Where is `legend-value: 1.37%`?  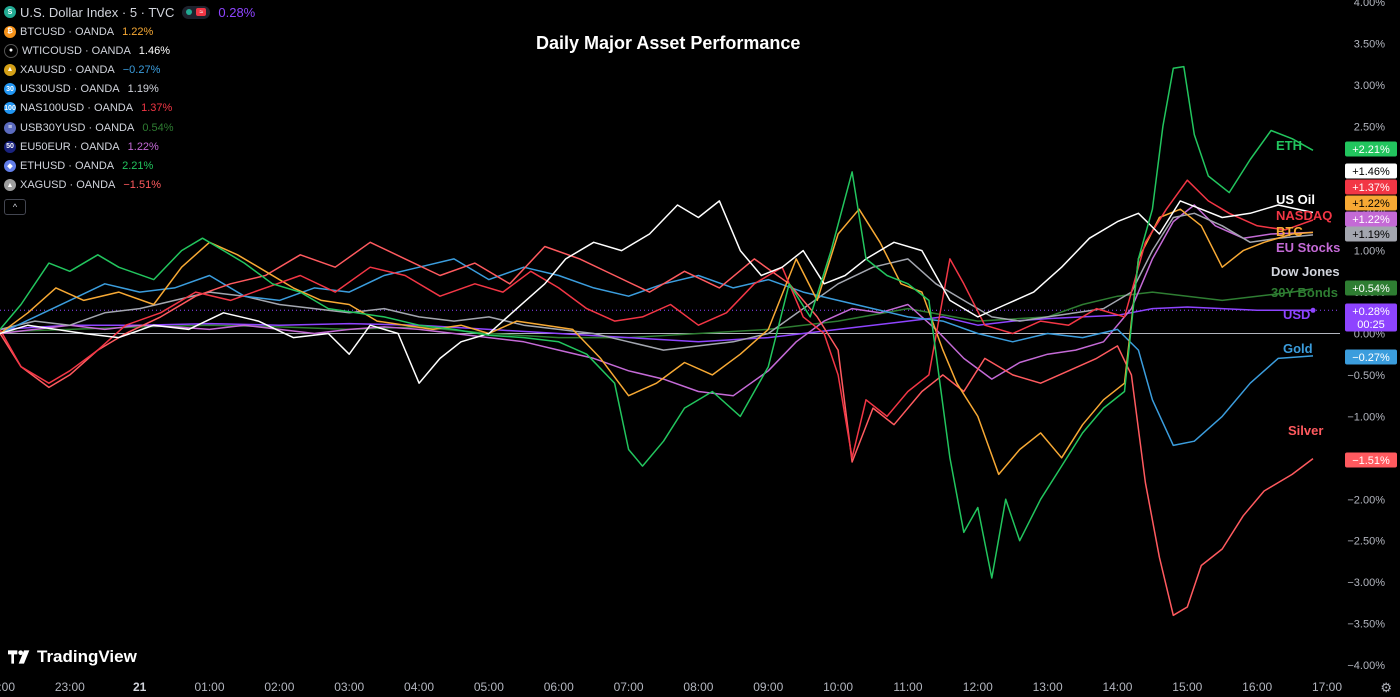 legend-value: 1.37% is located at coordinates (157, 108).